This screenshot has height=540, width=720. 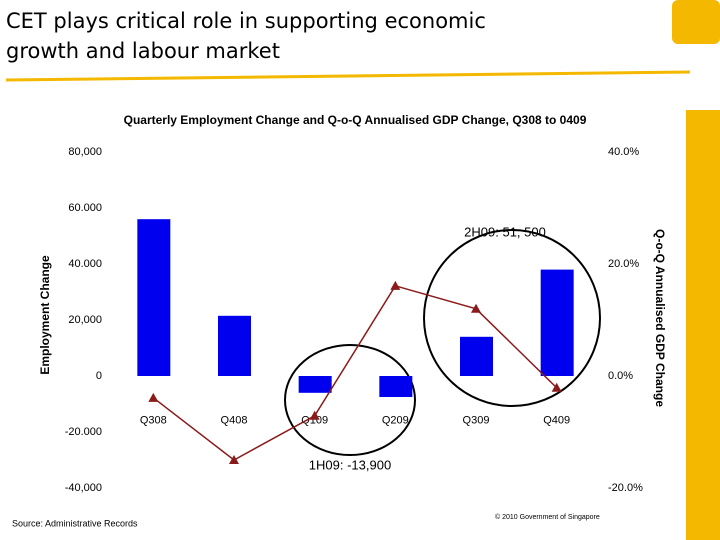 What do you see at coordinates (85, 264) in the screenshot?
I see `y-tick-label: 40.000` at bounding box center [85, 264].